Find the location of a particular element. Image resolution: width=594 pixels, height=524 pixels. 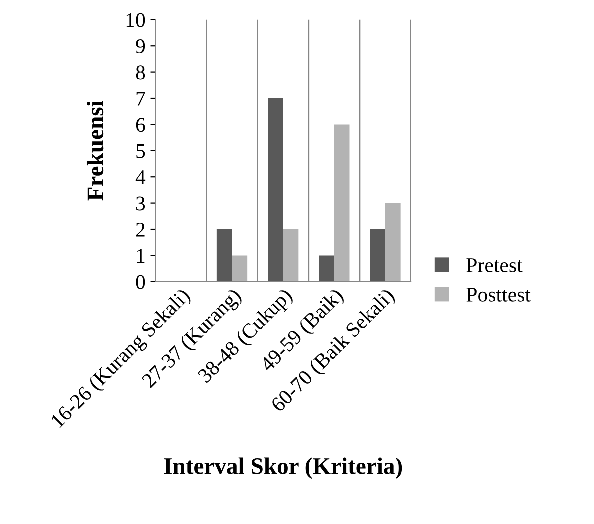

y-tick-label: 6 is located at coordinates (141, 125).